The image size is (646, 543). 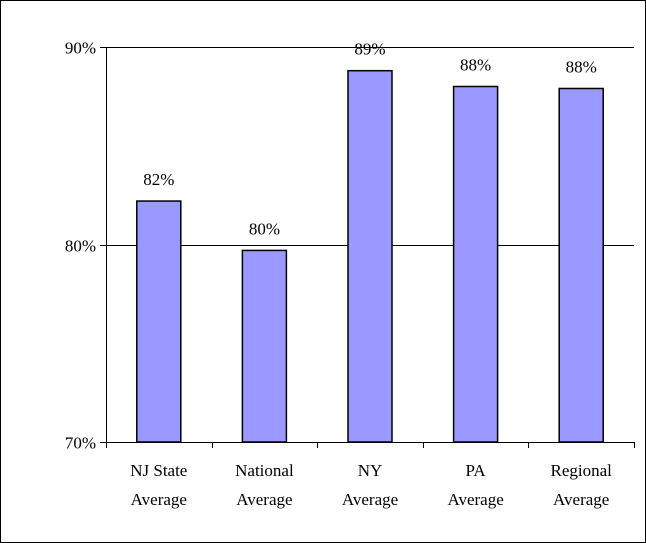 I want to click on category-label: Regional, so click(x=582, y=470).